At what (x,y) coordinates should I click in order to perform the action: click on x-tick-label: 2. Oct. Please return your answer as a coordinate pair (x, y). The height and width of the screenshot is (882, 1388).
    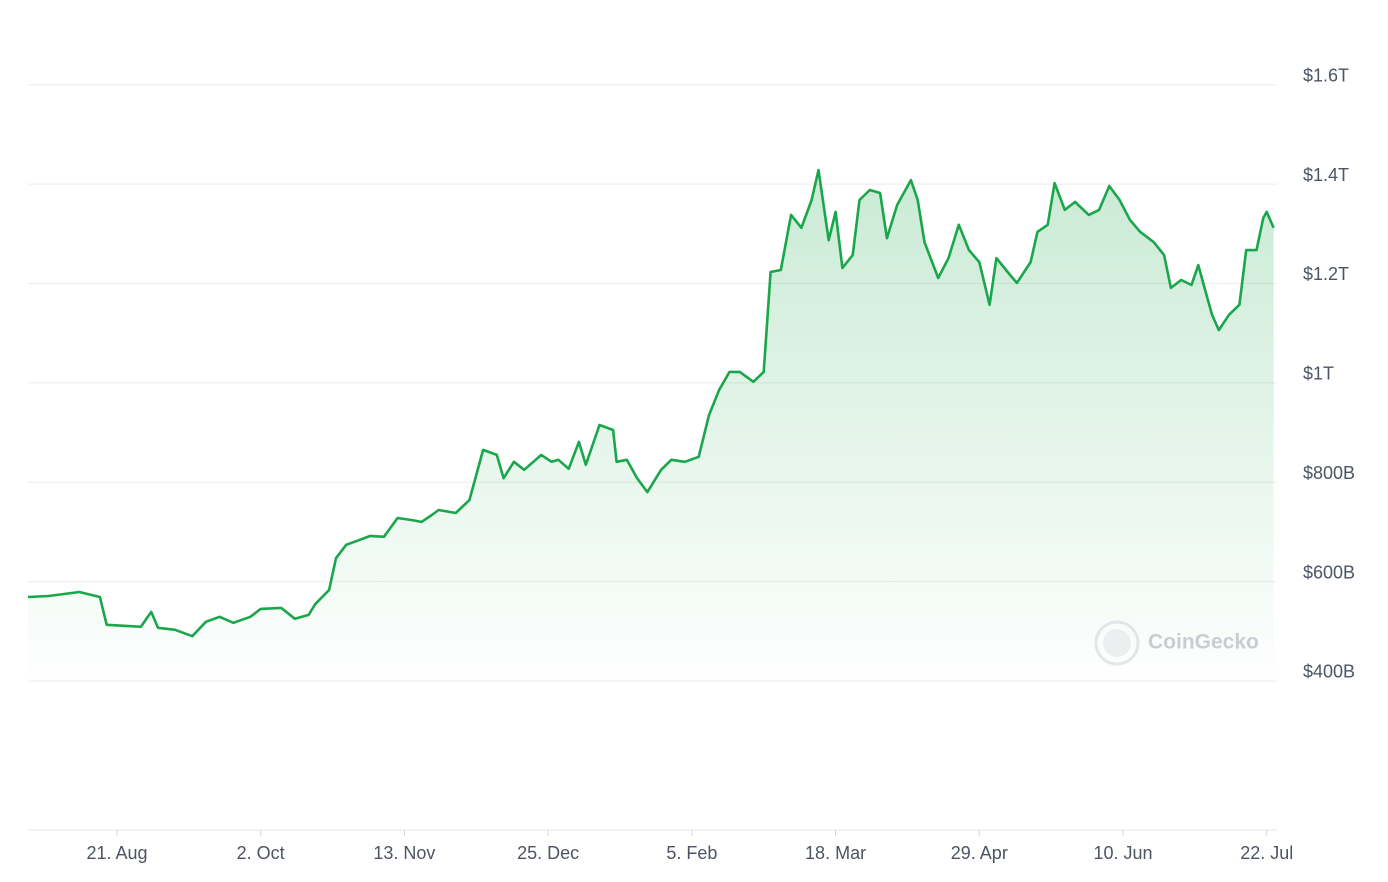
    Looking at the image, I should click on (261, 853).